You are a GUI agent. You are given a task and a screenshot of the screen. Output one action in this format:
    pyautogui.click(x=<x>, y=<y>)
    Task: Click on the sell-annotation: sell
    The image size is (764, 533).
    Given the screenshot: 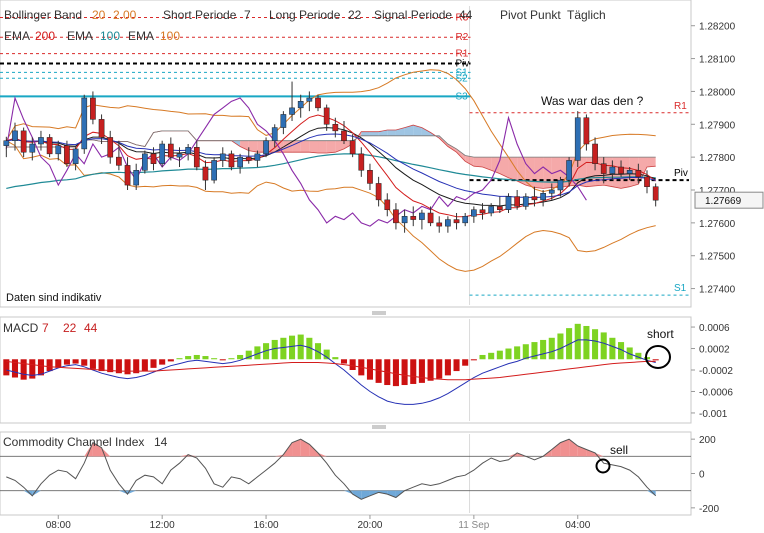 What is the action you would take?
    pyautogui.click(x=619, y=450)
    